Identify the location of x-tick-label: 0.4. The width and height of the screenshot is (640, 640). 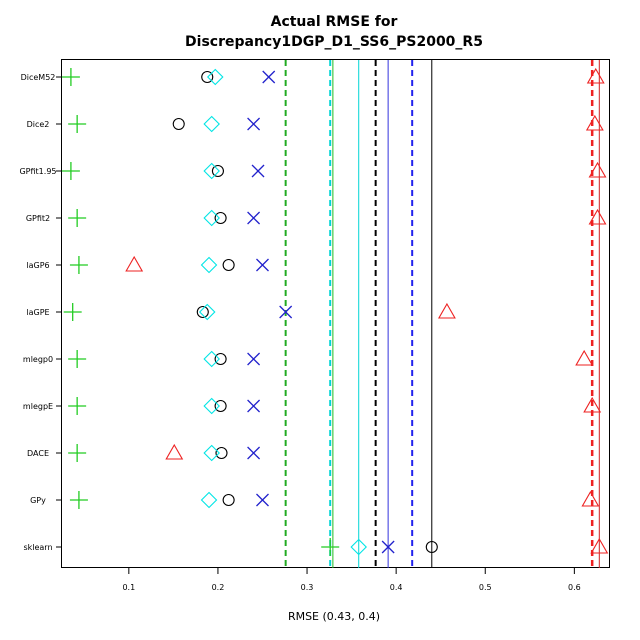
(396, 587).